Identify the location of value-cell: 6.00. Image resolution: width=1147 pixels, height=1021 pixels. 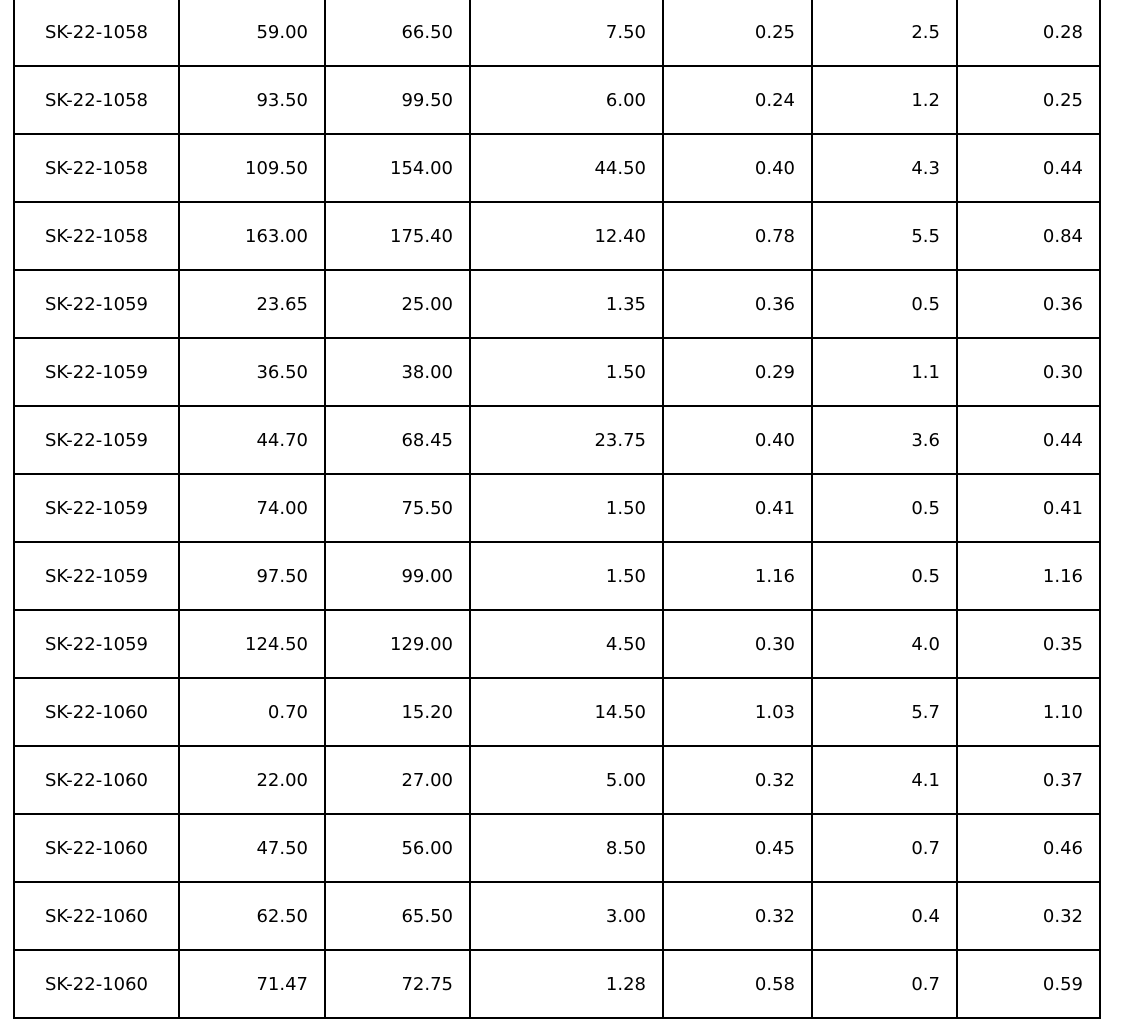
(566, 100).